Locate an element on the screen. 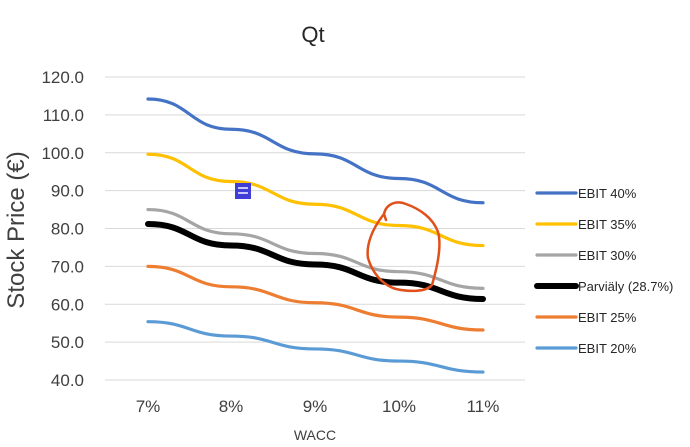  x-tick-label: 7% is located at coordinates (148, 406).